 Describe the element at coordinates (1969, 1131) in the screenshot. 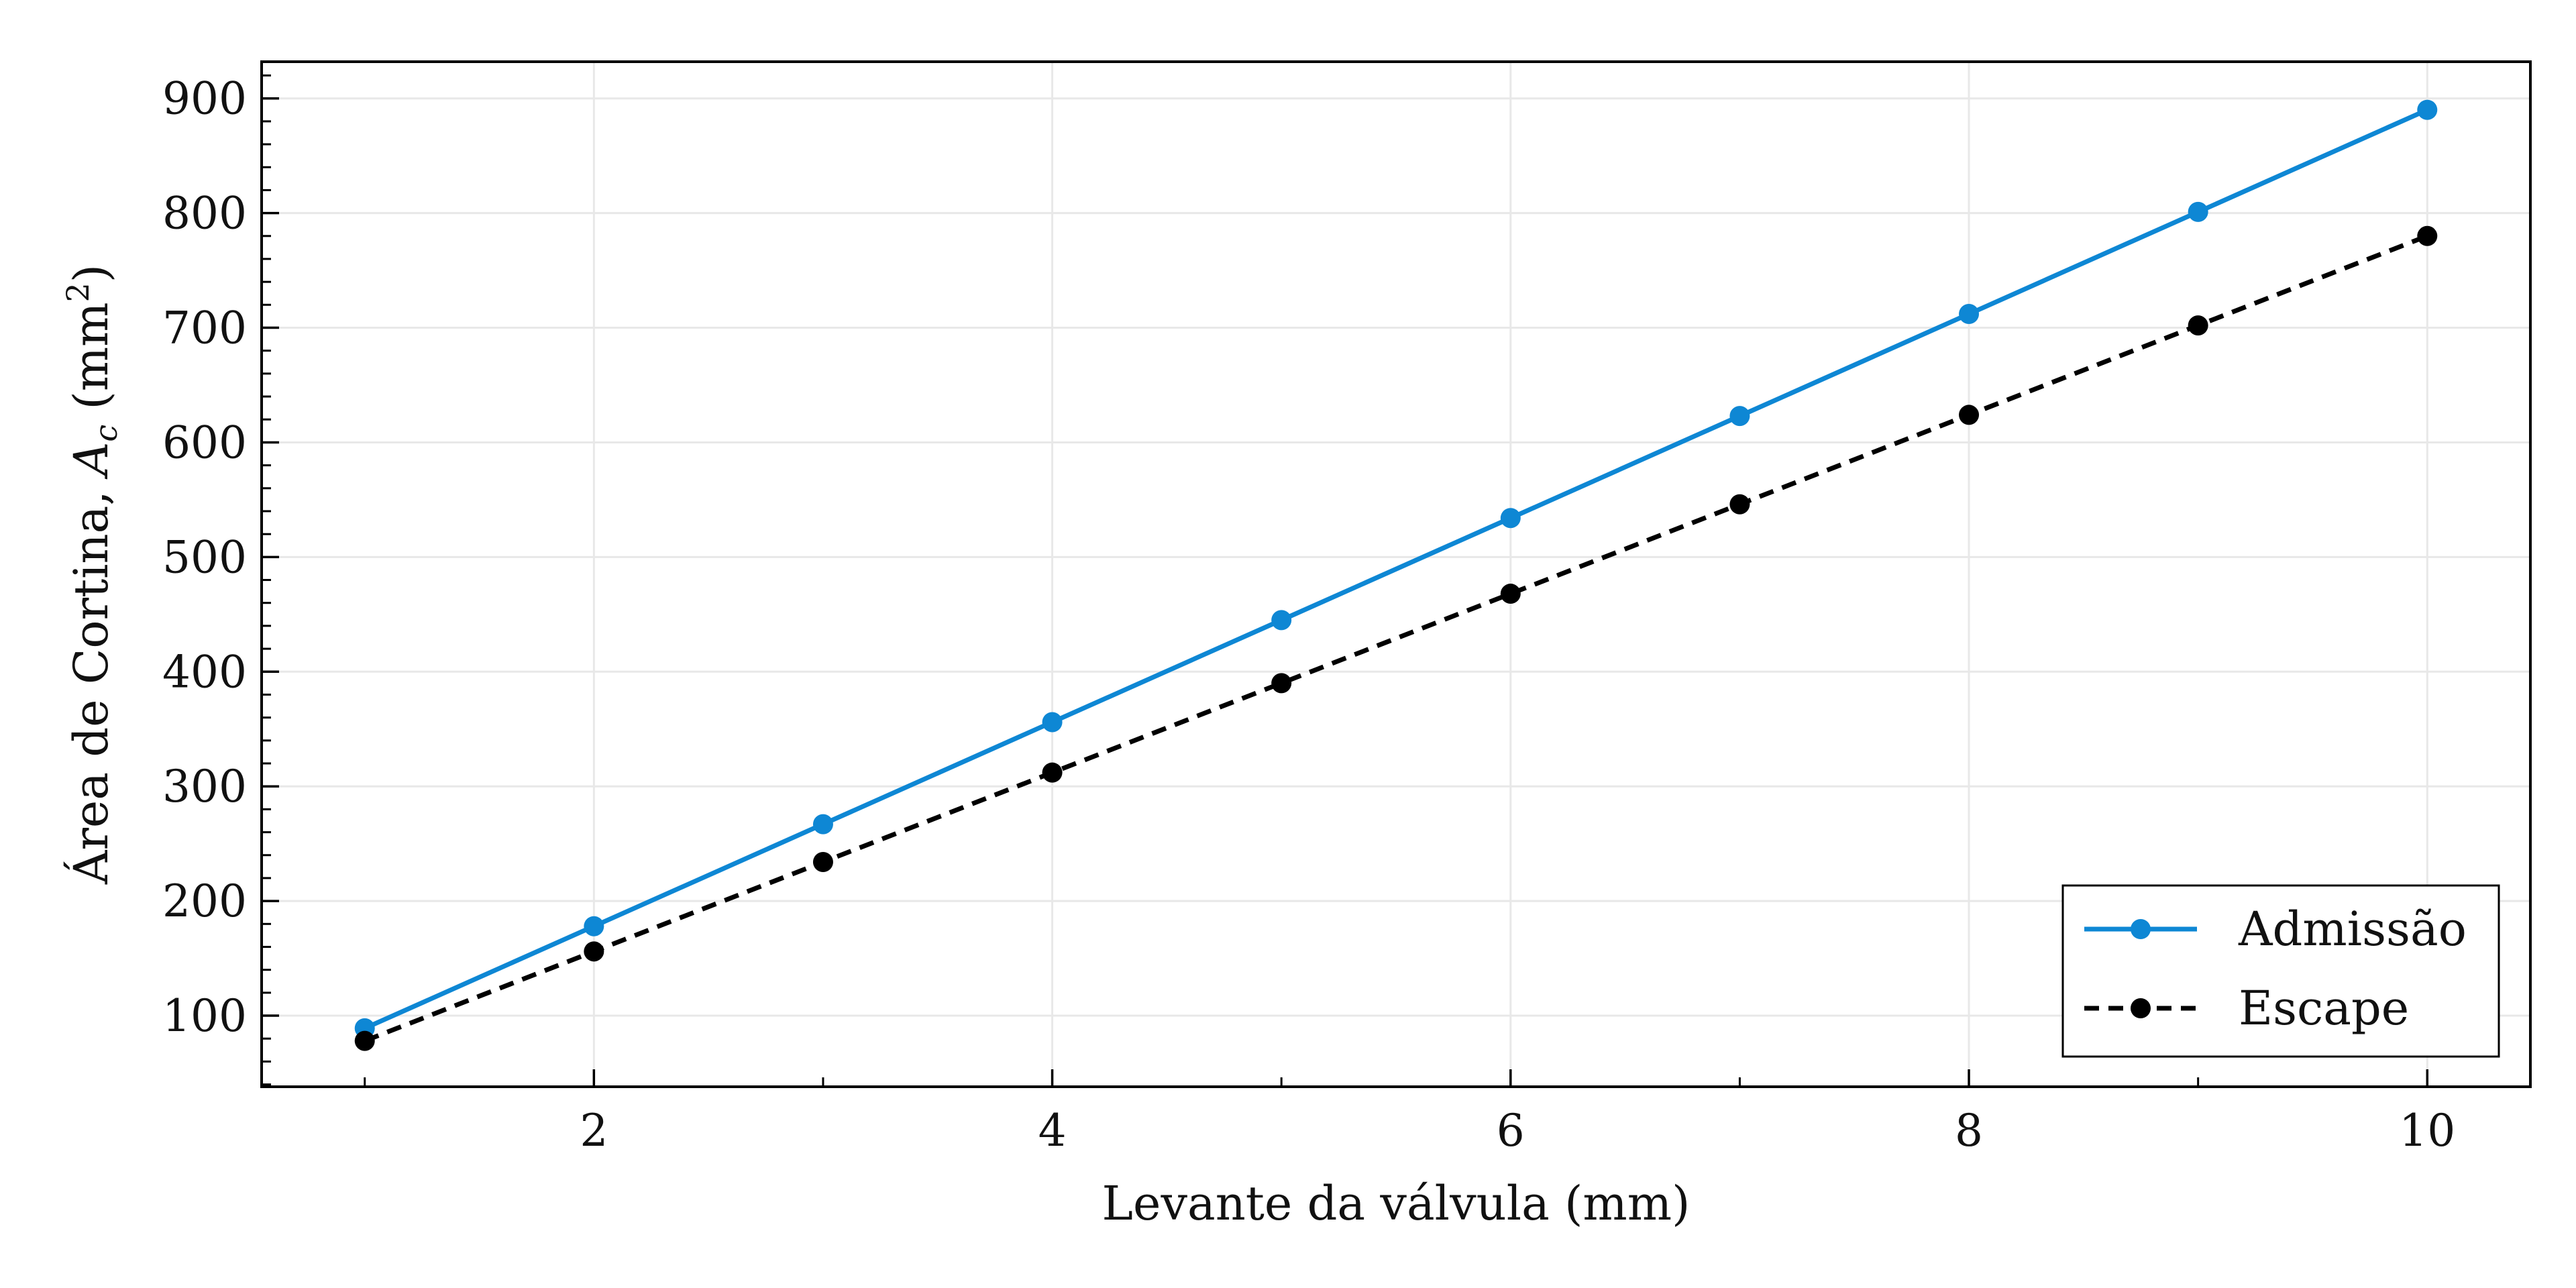

I see `x-tick-label: 8` at that location.